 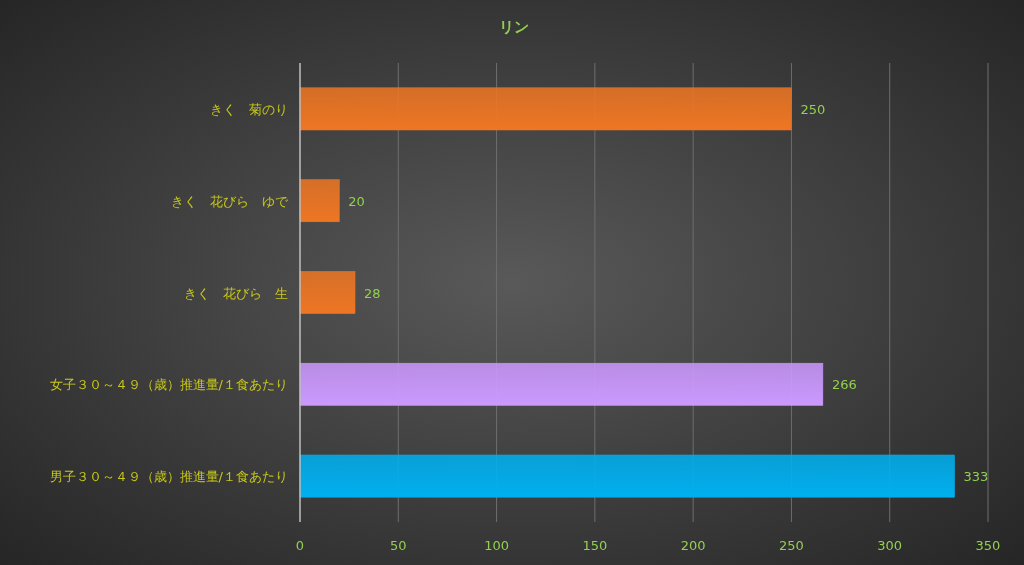 I want to click on x-tick-label: 200, so click(x=693, y=545).